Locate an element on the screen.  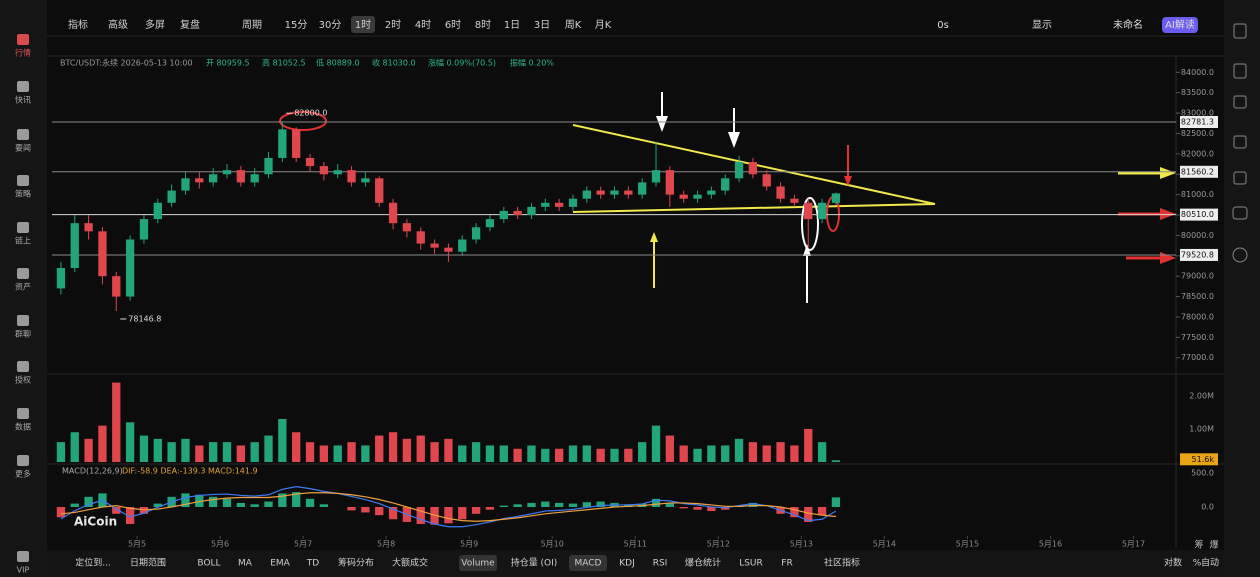
toolbar-item: 30分 is located at coordinates (330, 25).